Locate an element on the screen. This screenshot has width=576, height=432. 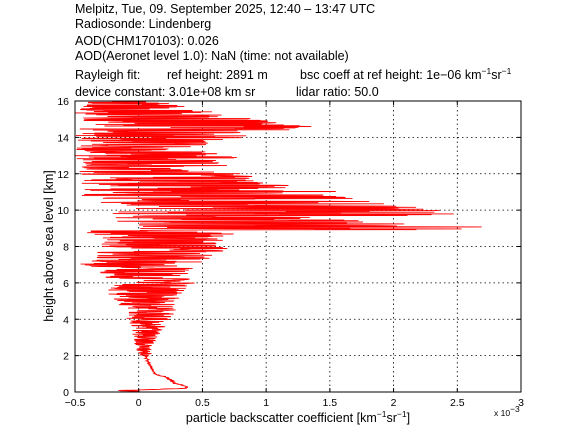
x-tick-label: 3 is located at coordinates (521, 403).